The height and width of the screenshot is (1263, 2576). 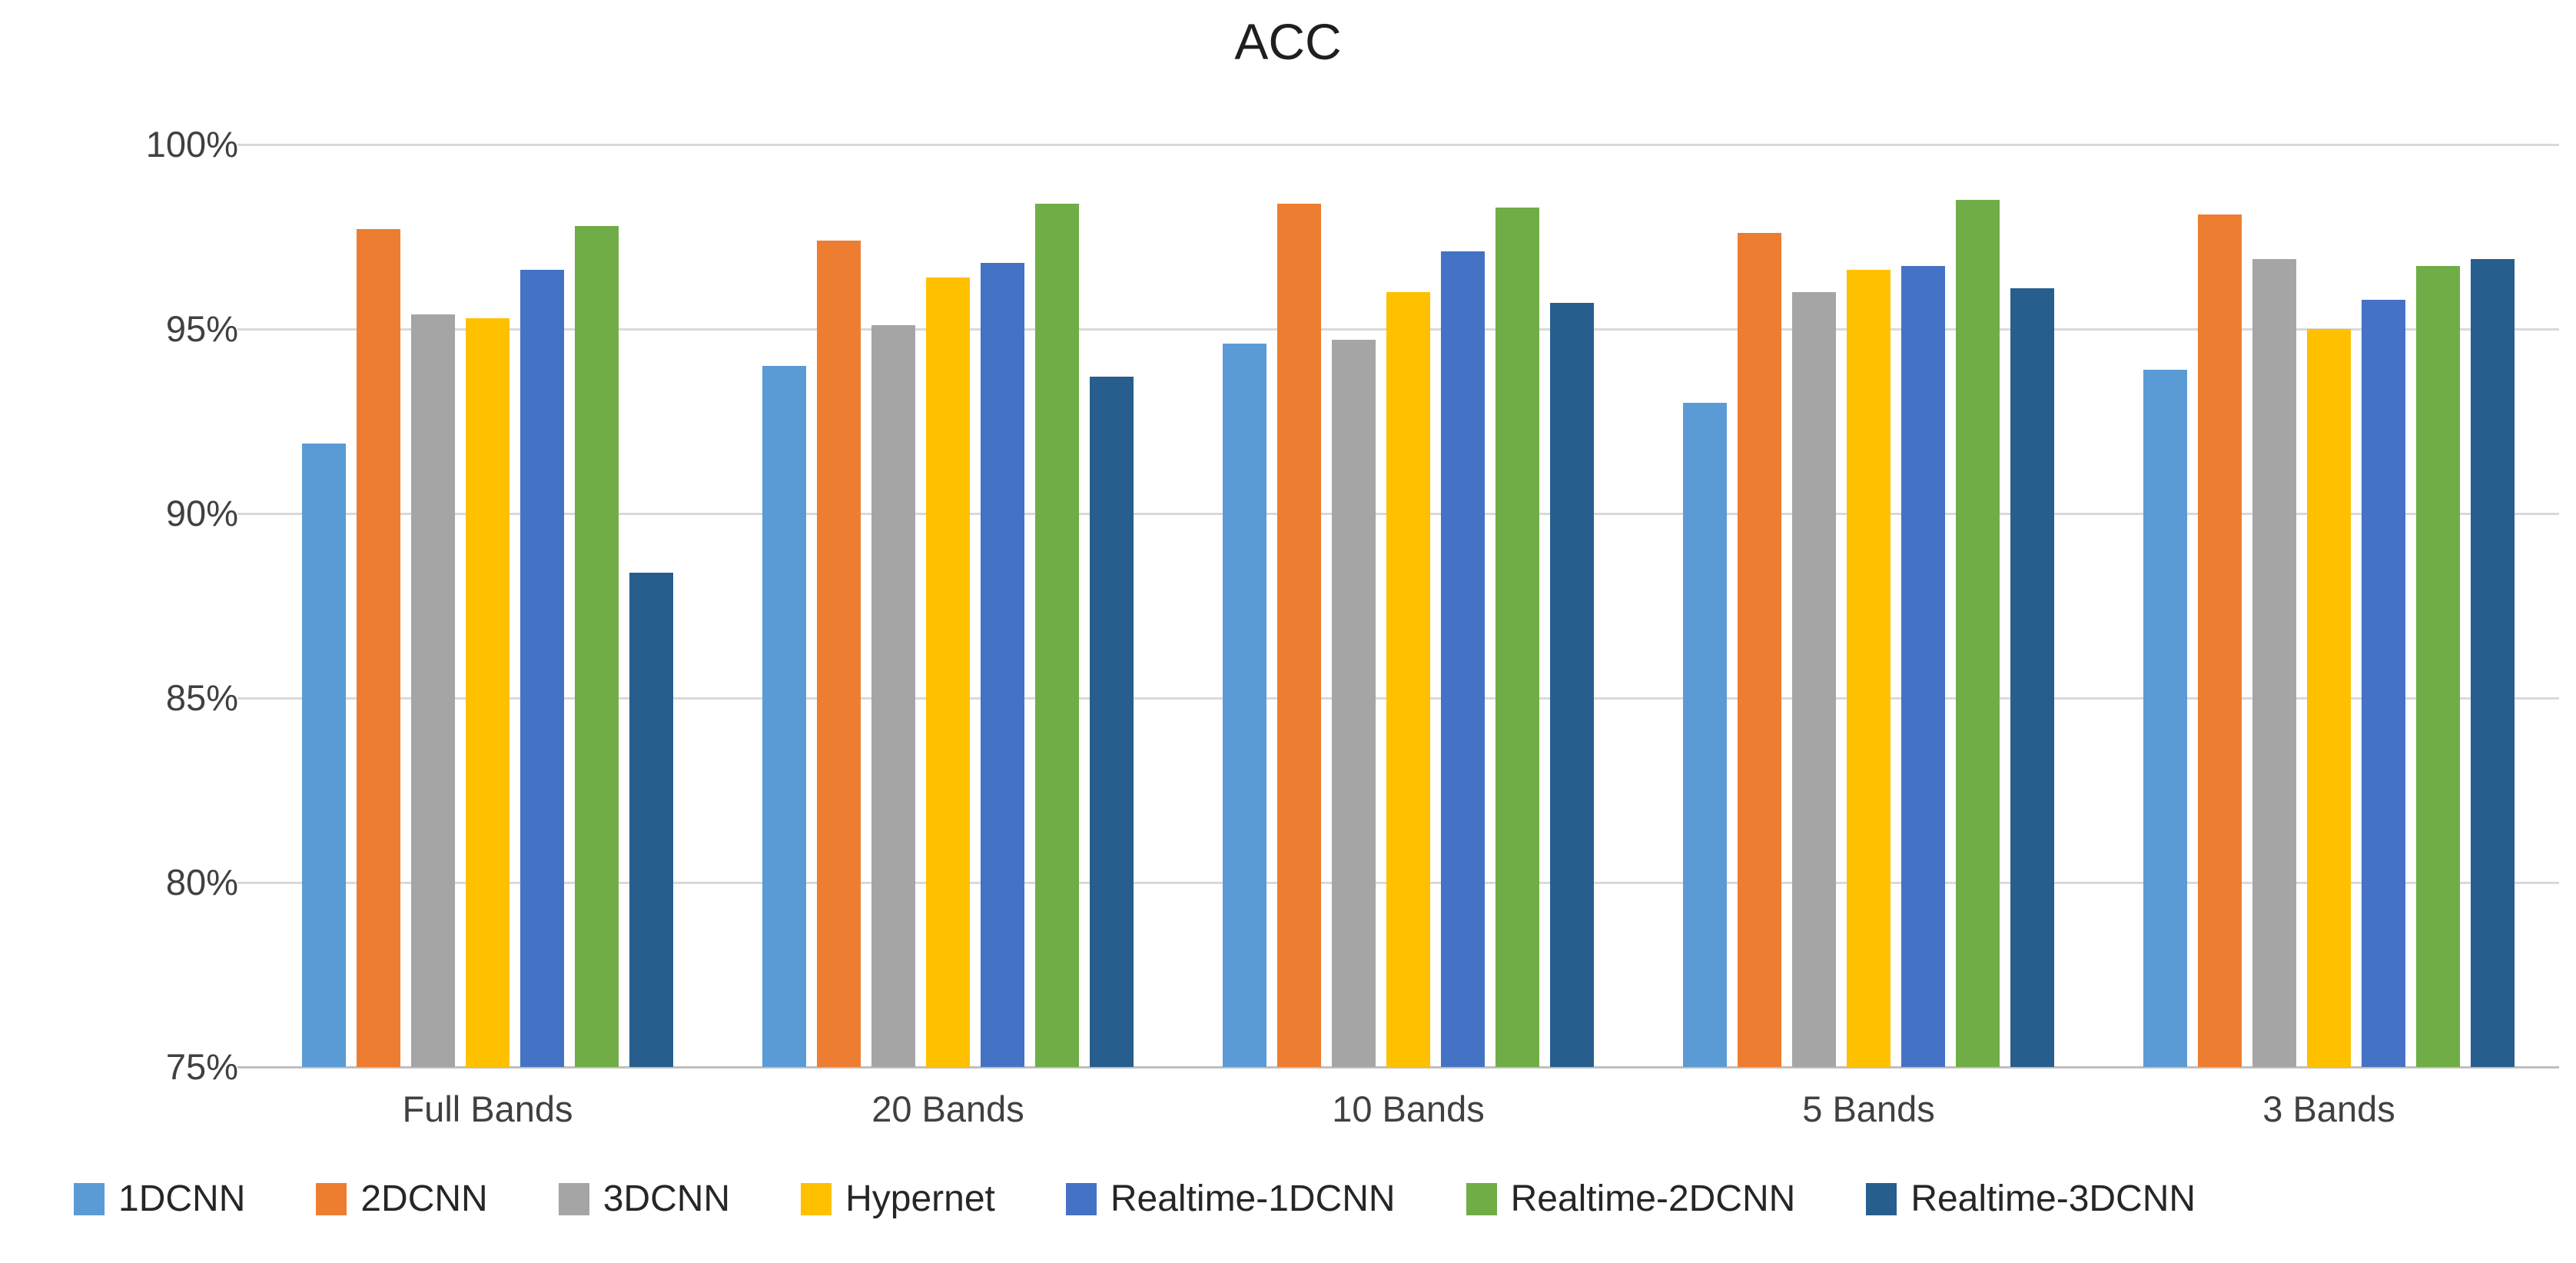 I want to click on legend-swatch-realtime-2dcnn, so click(x=1481, y=1198).